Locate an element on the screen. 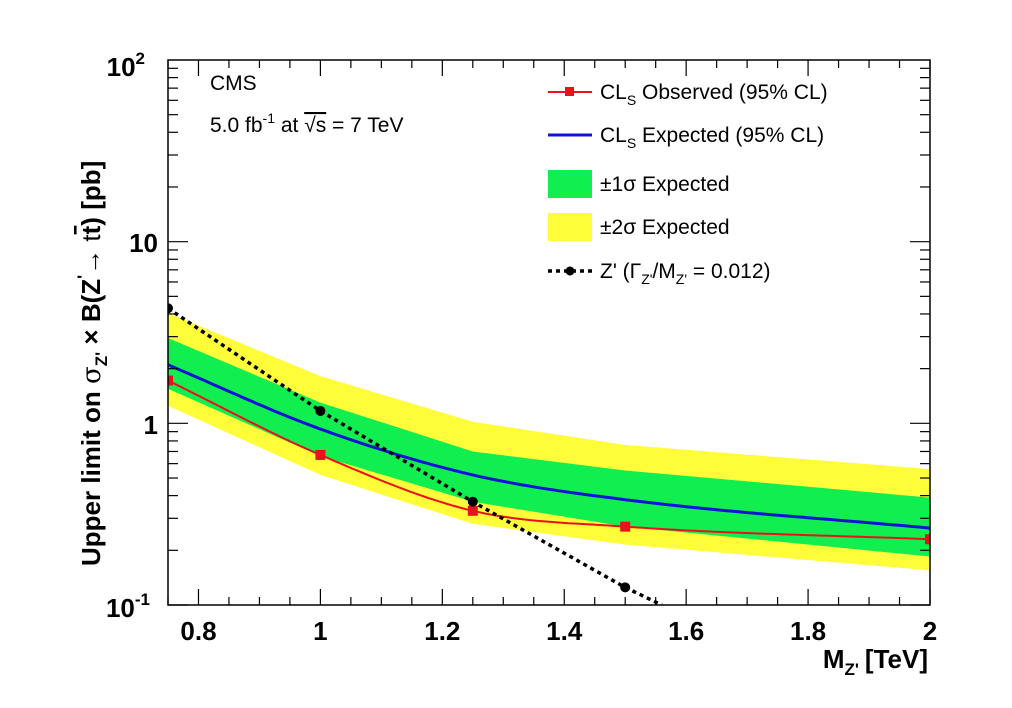  legend-entry-band1: ±1σ Expected is located at coordinates (639, 184).